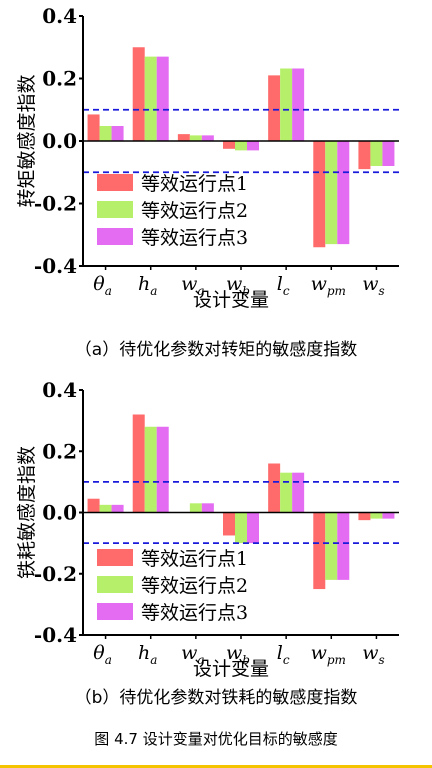 This screenshot has width=432, height=768. What do you see at coordinates (27, 140) in the screenshot?
I see `y-axis-label: 转矩敏感度指数` at bounding box center [27, 140].